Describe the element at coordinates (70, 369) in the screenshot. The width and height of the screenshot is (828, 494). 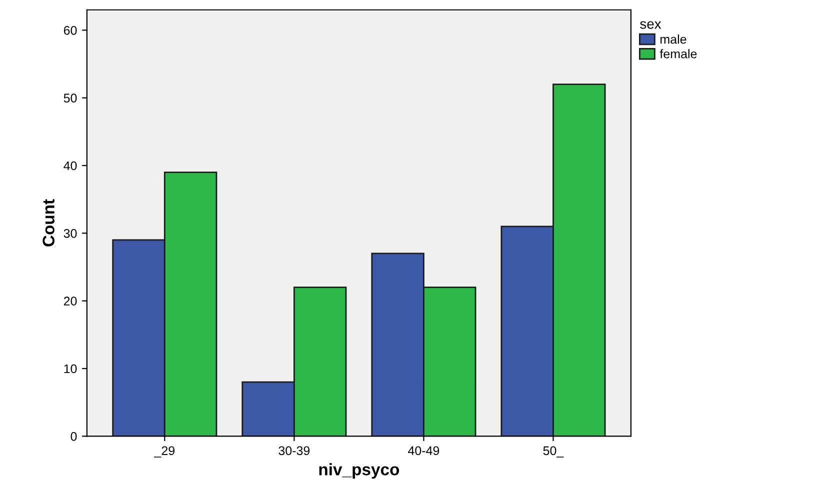
I see `y-tick-label: 10` at that location.